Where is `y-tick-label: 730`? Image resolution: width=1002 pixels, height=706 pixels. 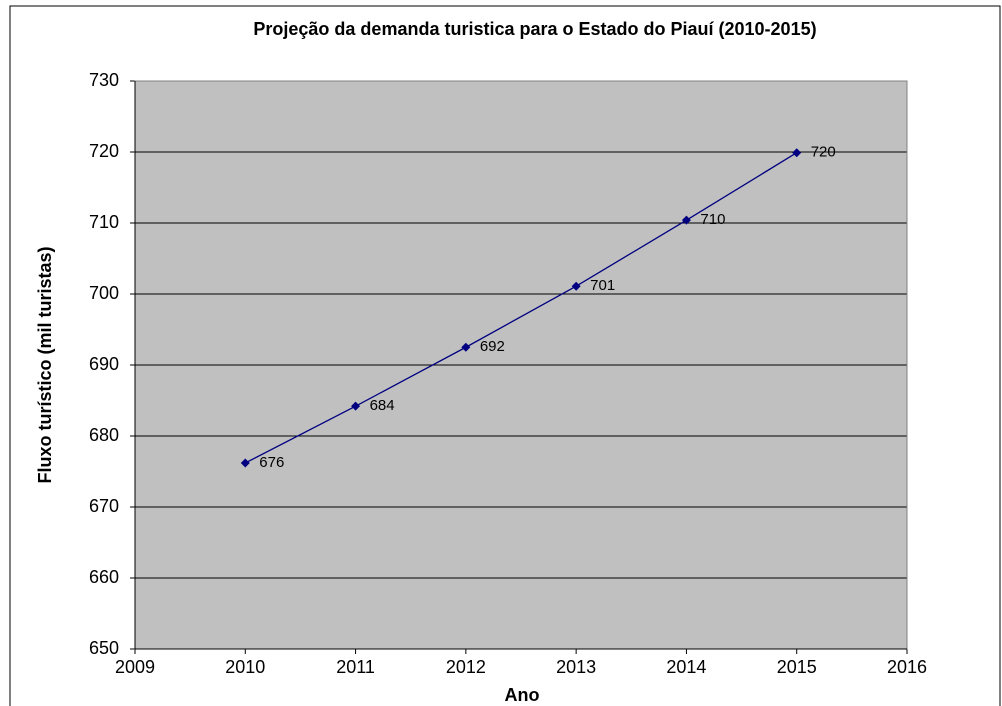
y-tick-label: 730 is located at coordinates (104, 80).